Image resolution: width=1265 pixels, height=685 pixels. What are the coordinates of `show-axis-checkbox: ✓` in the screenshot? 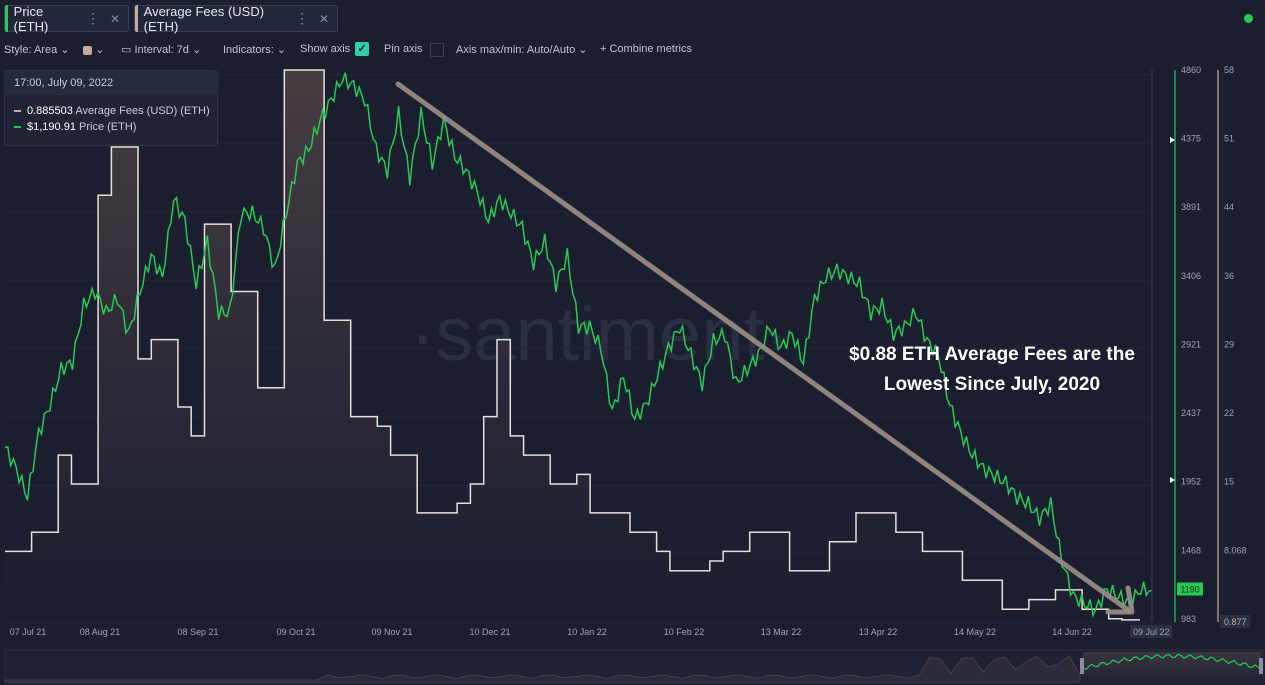 It's located at (362, 49).